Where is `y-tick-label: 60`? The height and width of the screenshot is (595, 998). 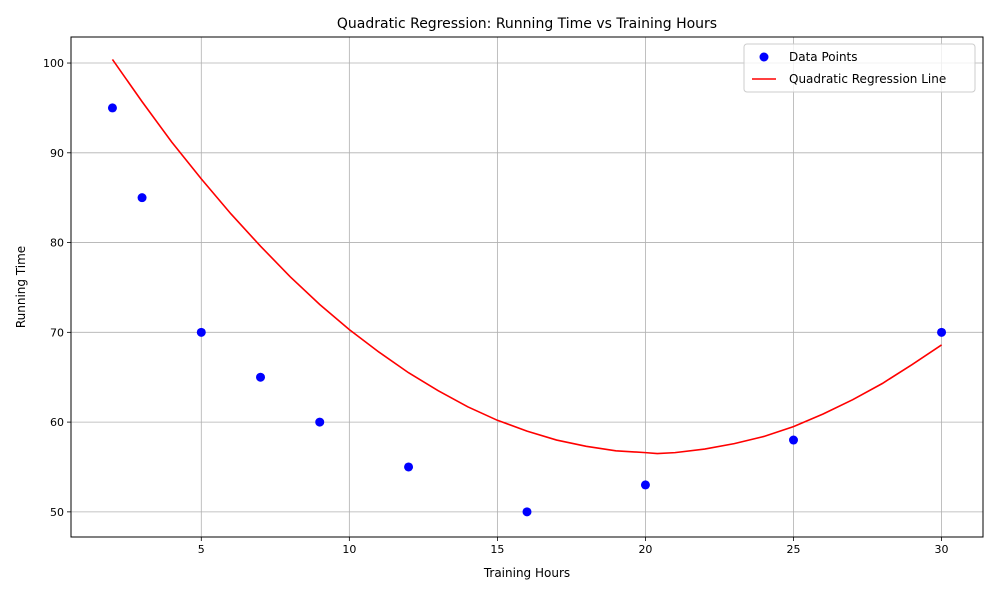 y-tick-label: 60 is located at coordinates (57, 422).